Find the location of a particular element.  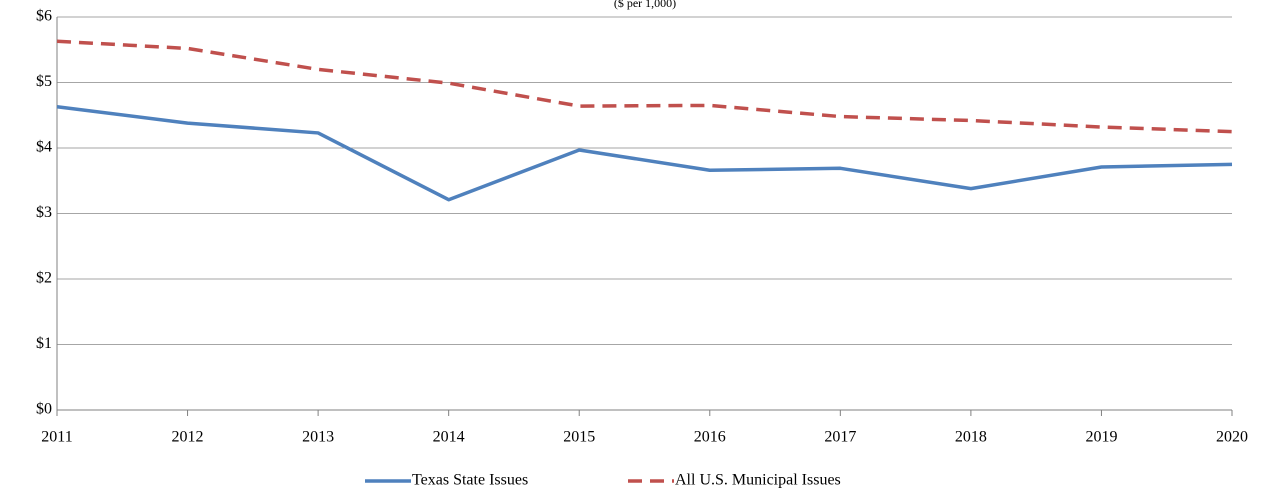

y-tick-label: $4 is located at coordinates (44, 147).